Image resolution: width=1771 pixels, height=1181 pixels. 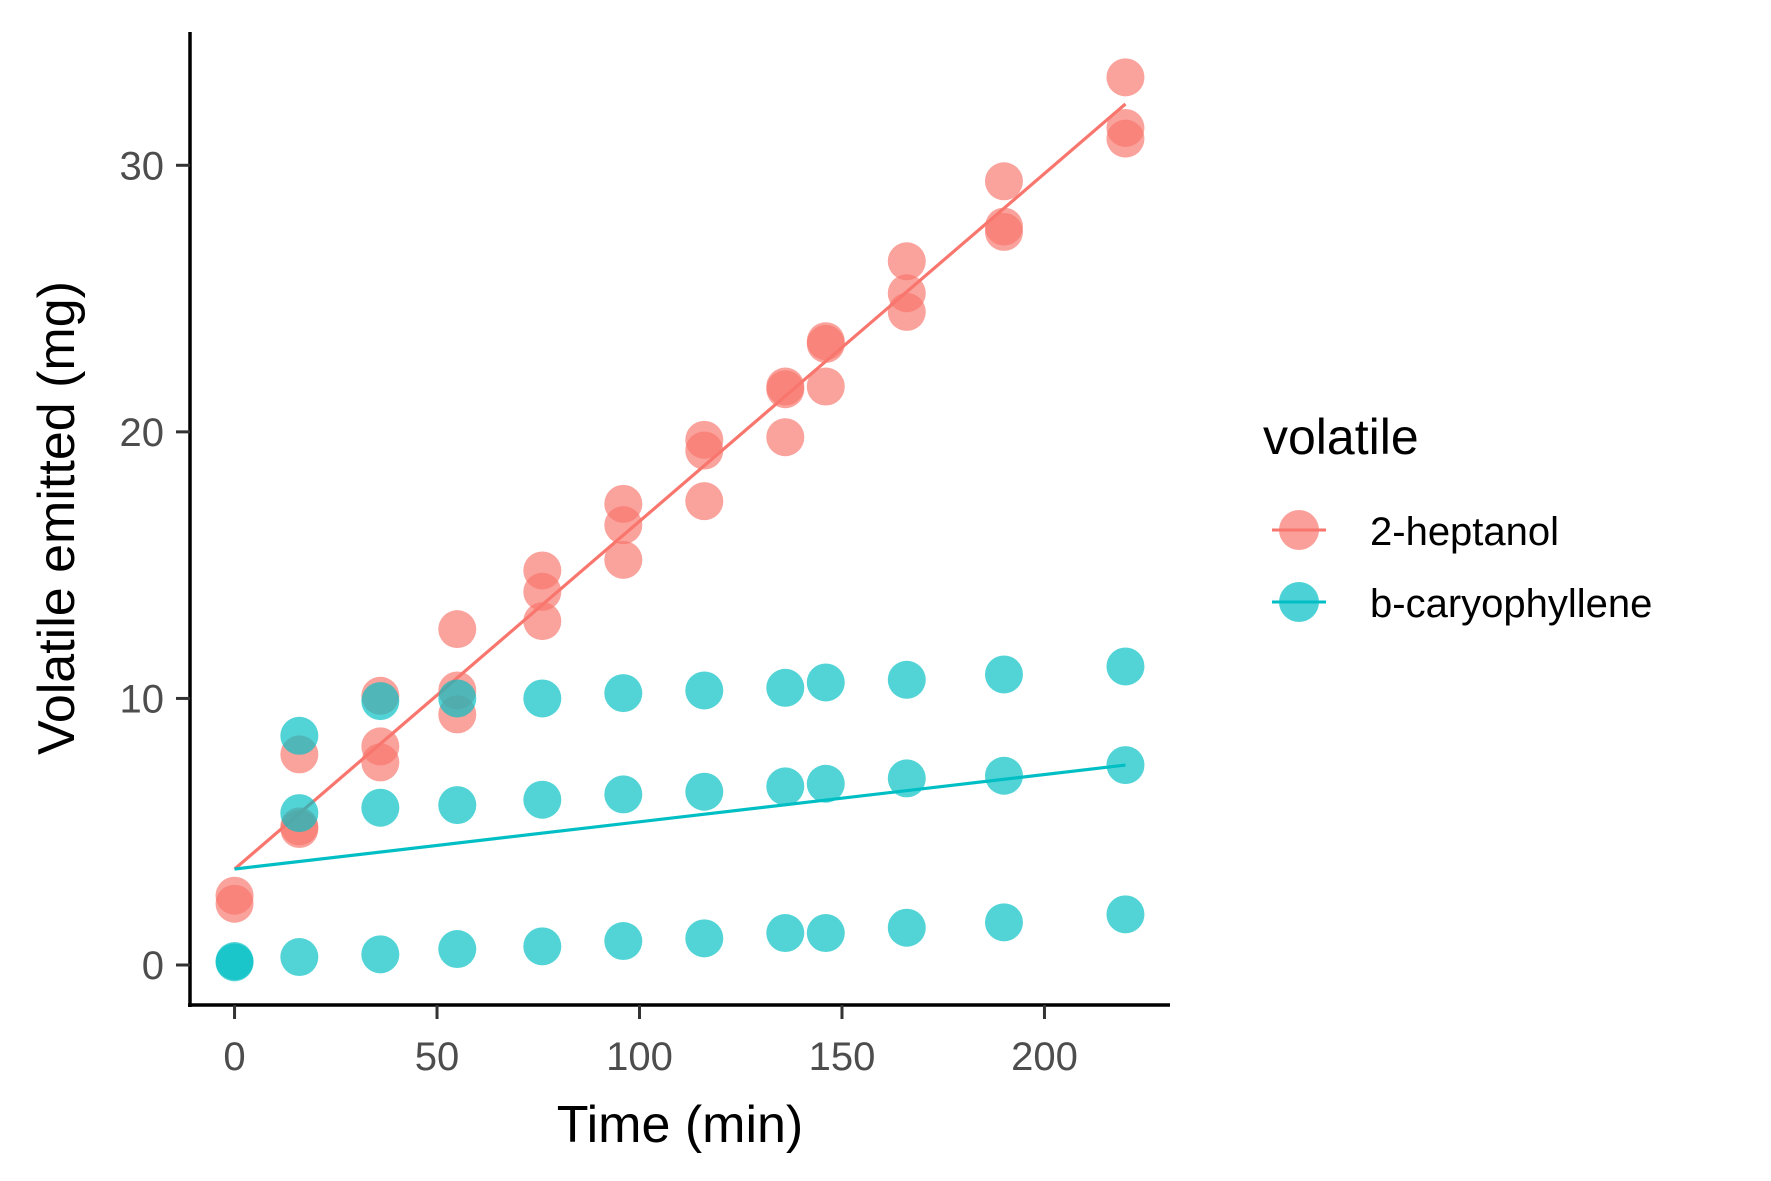 I want to click on legend-label-b-caryophyllene: b-caryophyllene, so click(x=1511, y=604).